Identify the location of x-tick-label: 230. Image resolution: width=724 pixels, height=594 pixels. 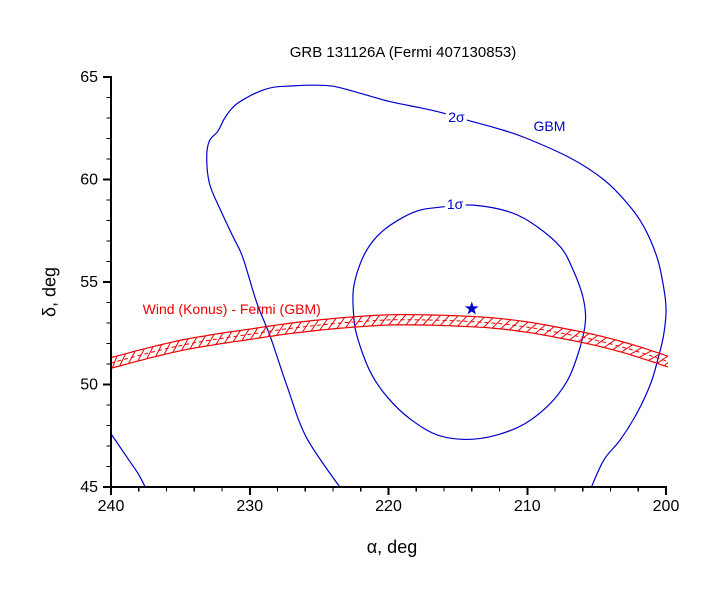
(249, 506).